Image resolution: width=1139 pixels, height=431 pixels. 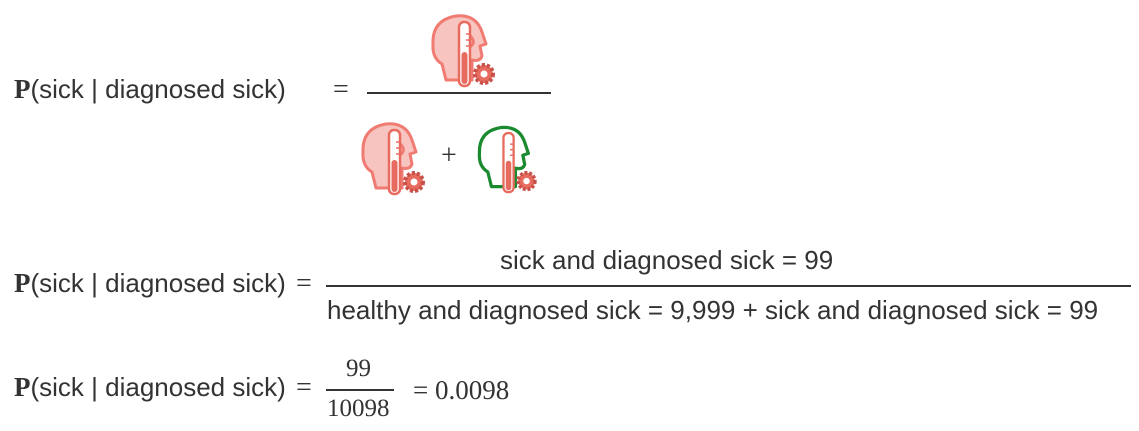 I want to click on eq1-prob-symbol: P, so click(x=22, y=89).